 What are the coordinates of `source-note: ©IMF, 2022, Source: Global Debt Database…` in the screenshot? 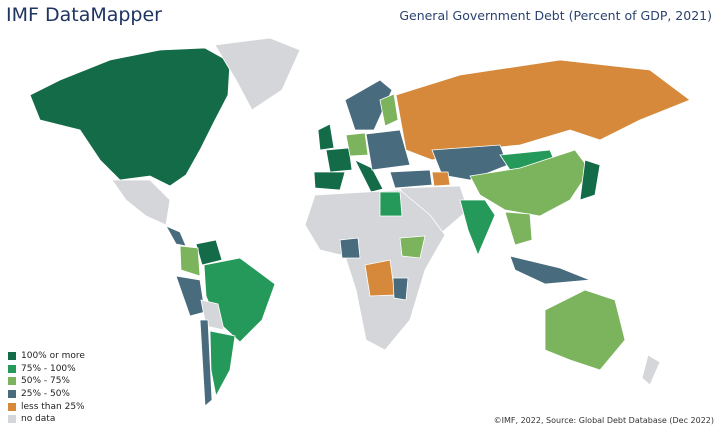 It's located at (603, 420).